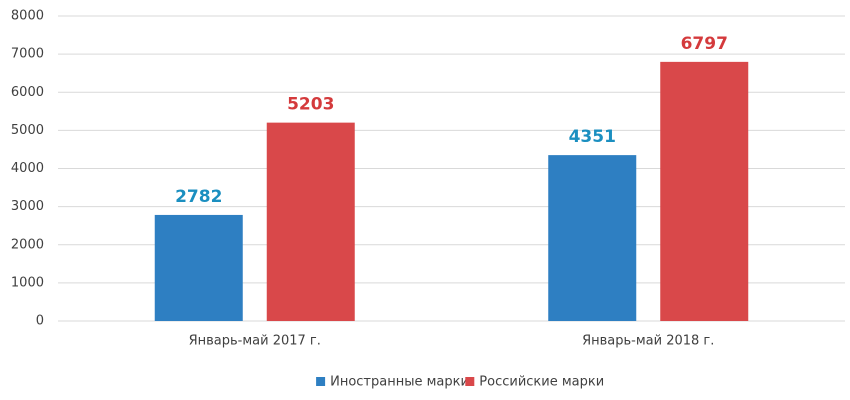  Describe the element at coordinates (27, 130) in the screenshot. I see `y-tick-label: 5000` at that location.